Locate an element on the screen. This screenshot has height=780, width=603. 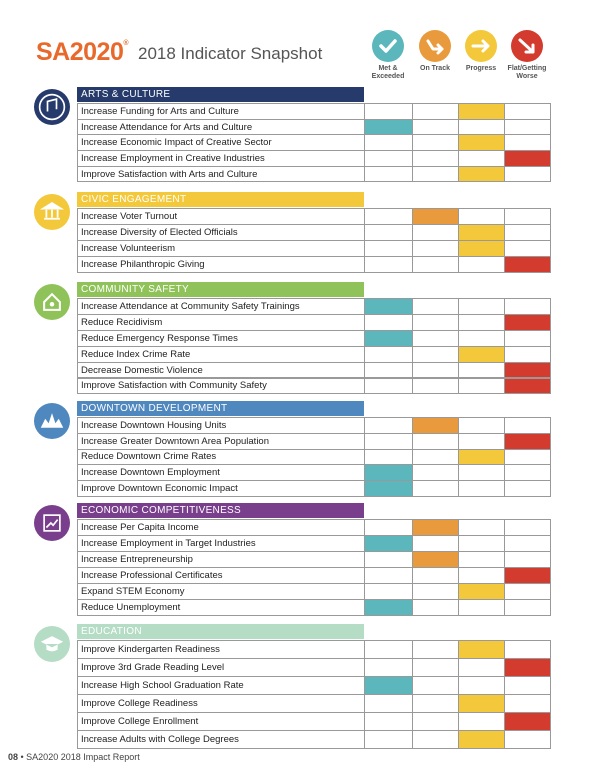
row-label: Increase Entrepreneurship is located at coordinates (221, 559).